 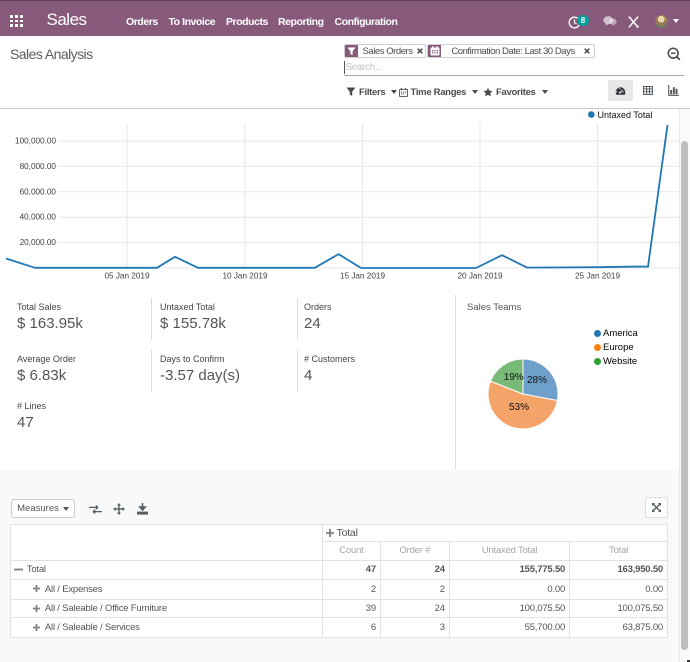 I want to click on svg-text: Untaxed Total, so click(x=625, y=115).